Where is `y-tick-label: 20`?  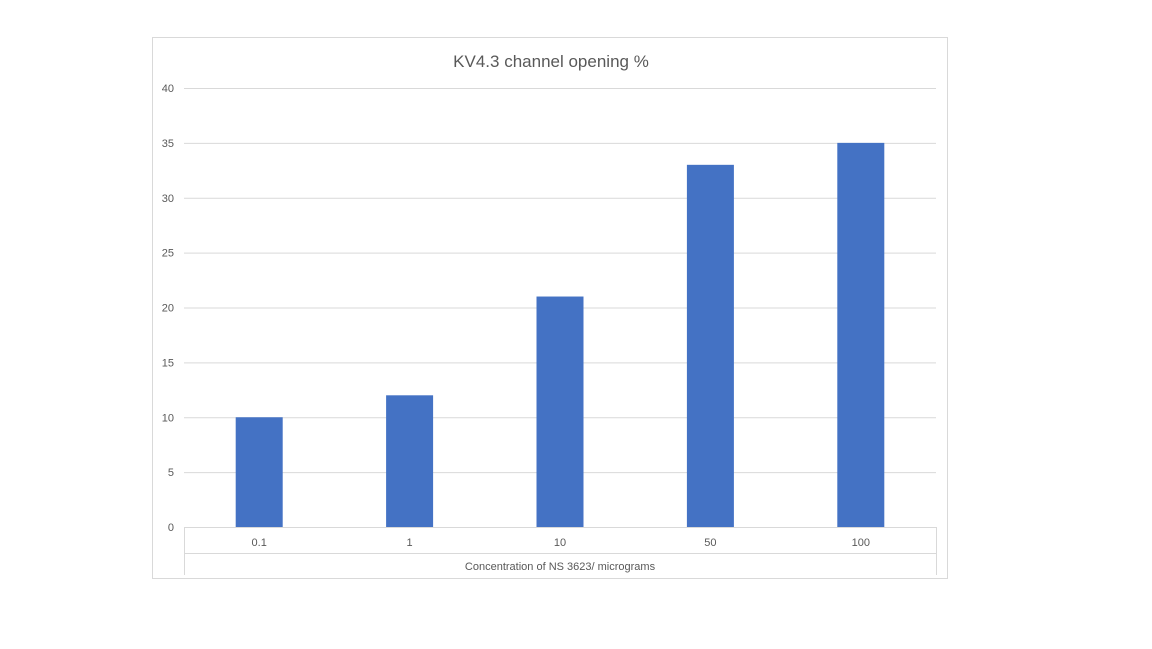
y-tick-label: 20 is located at coordinates (168, 309).